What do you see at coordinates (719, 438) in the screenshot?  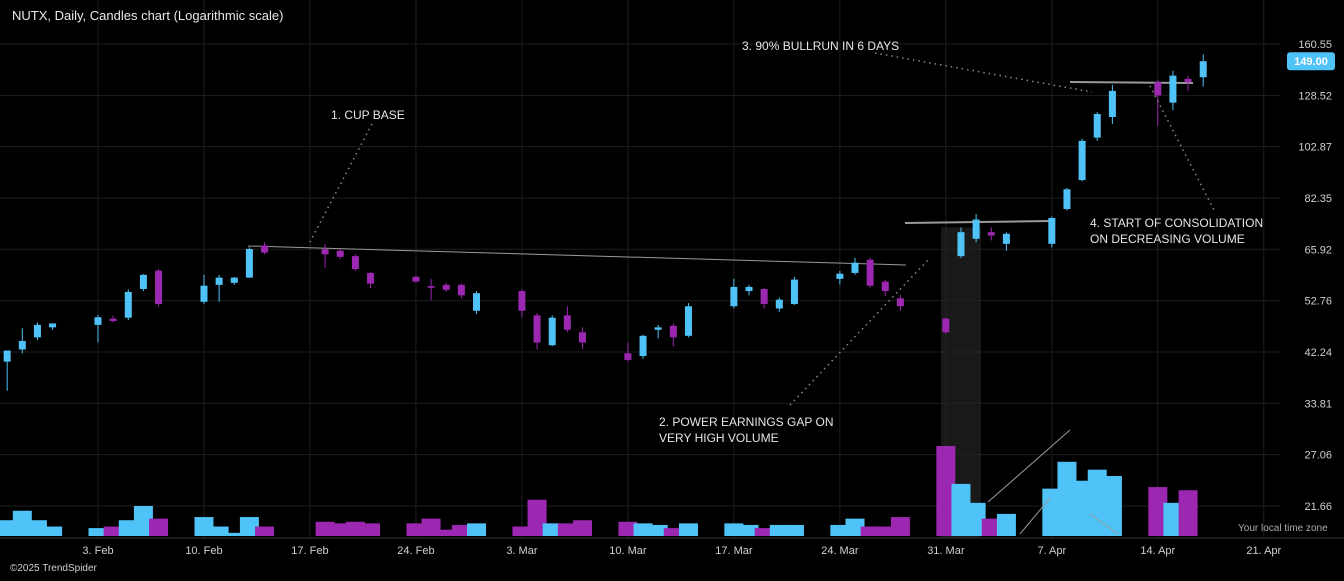 I see `annotation-earnings-gap-2: VERY HIGH VOLUME` at bounding box center [719, 438].